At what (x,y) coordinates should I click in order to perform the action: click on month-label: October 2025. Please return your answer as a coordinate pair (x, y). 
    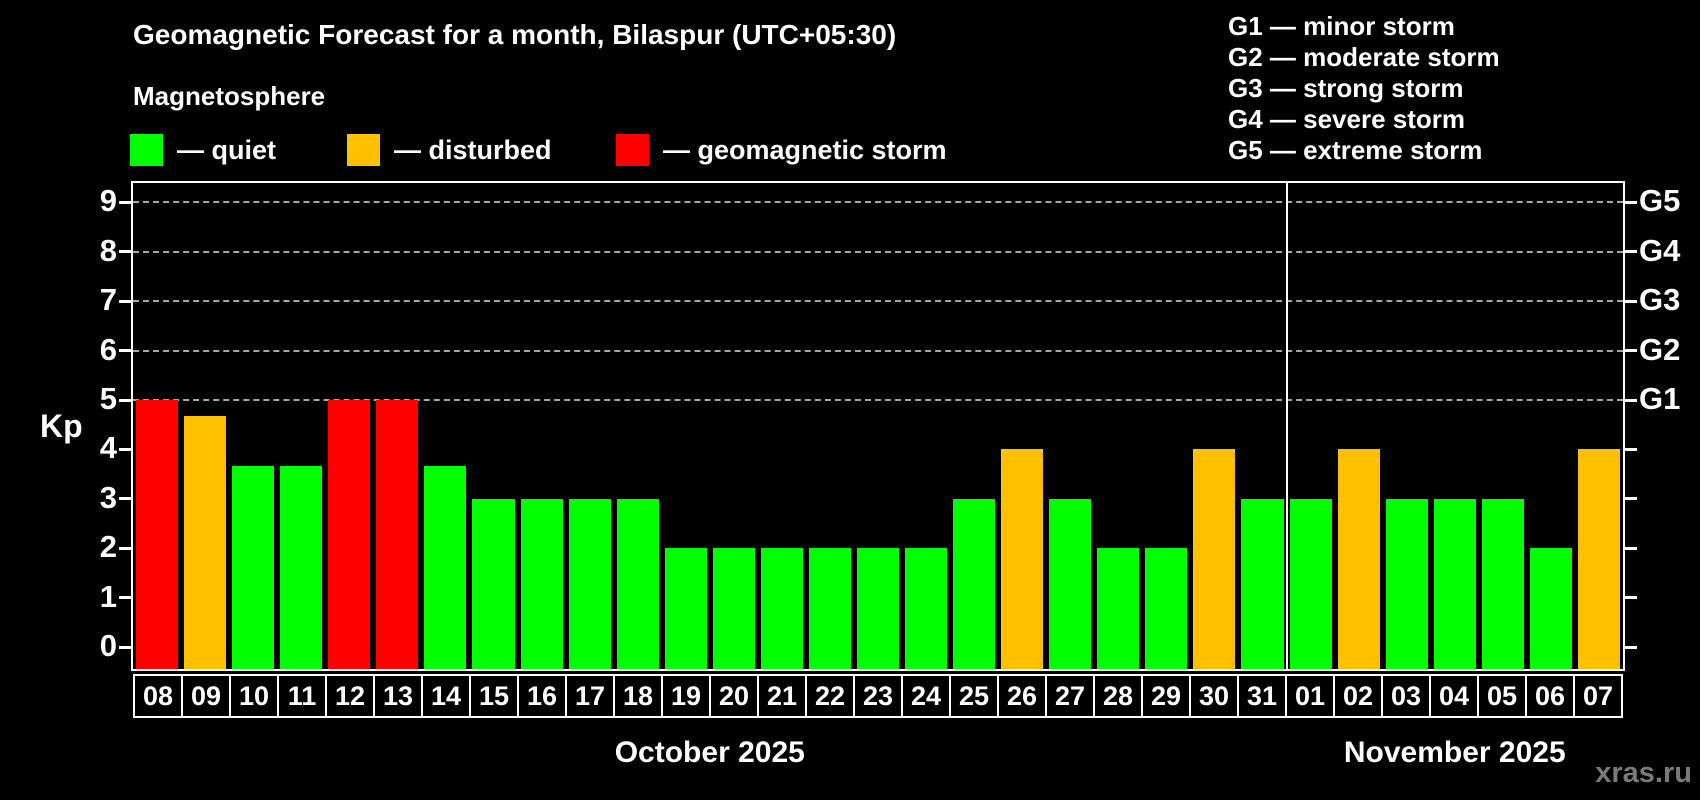
    Looking at the image, I should click on (709, 752).